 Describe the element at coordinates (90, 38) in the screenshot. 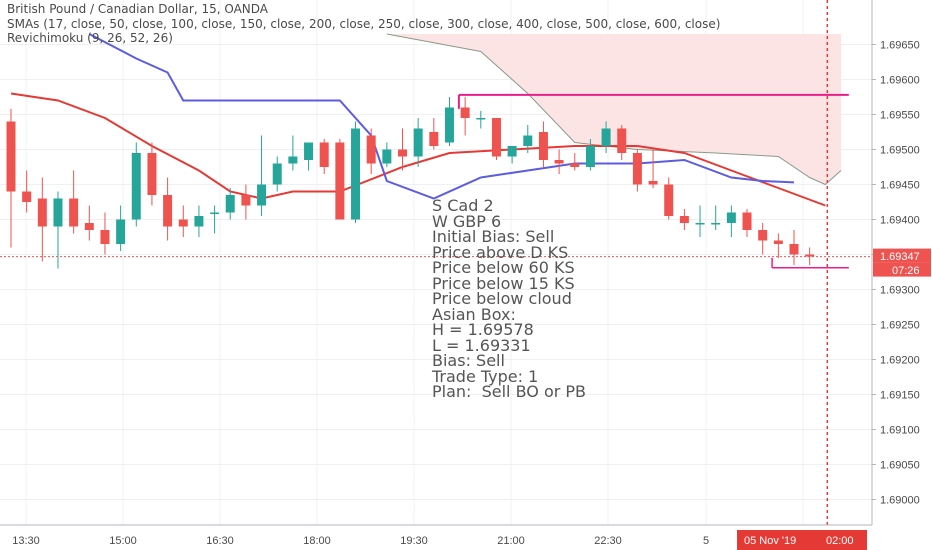

I see `ichimoku-legend: Revichimoku (9, 26, 52, 26)` at that location.